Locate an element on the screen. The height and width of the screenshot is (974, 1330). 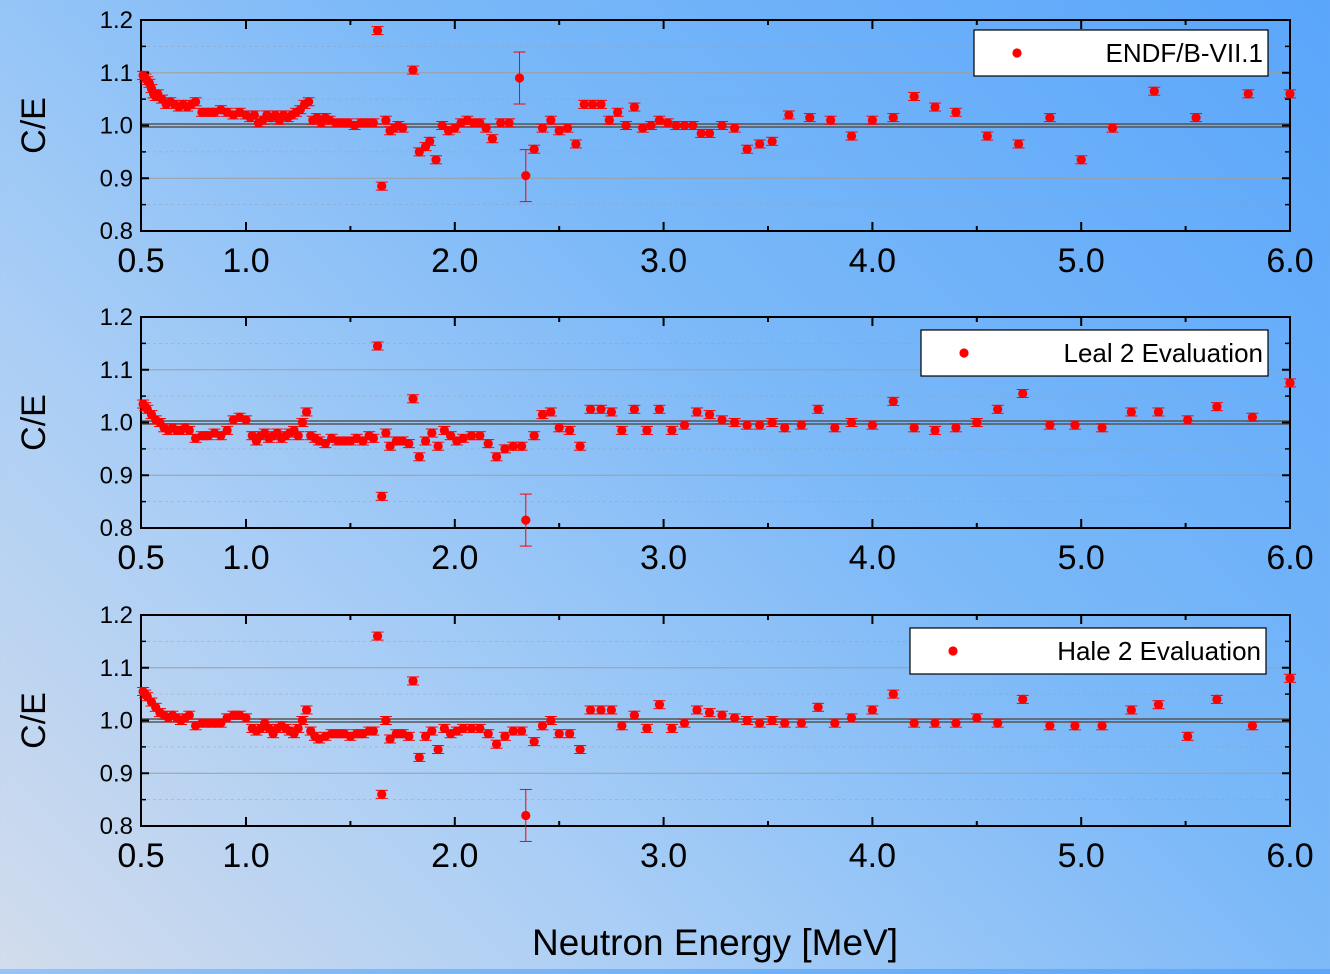
legend: Hale 2 Evaluation is located at coordinates (1088, 651).